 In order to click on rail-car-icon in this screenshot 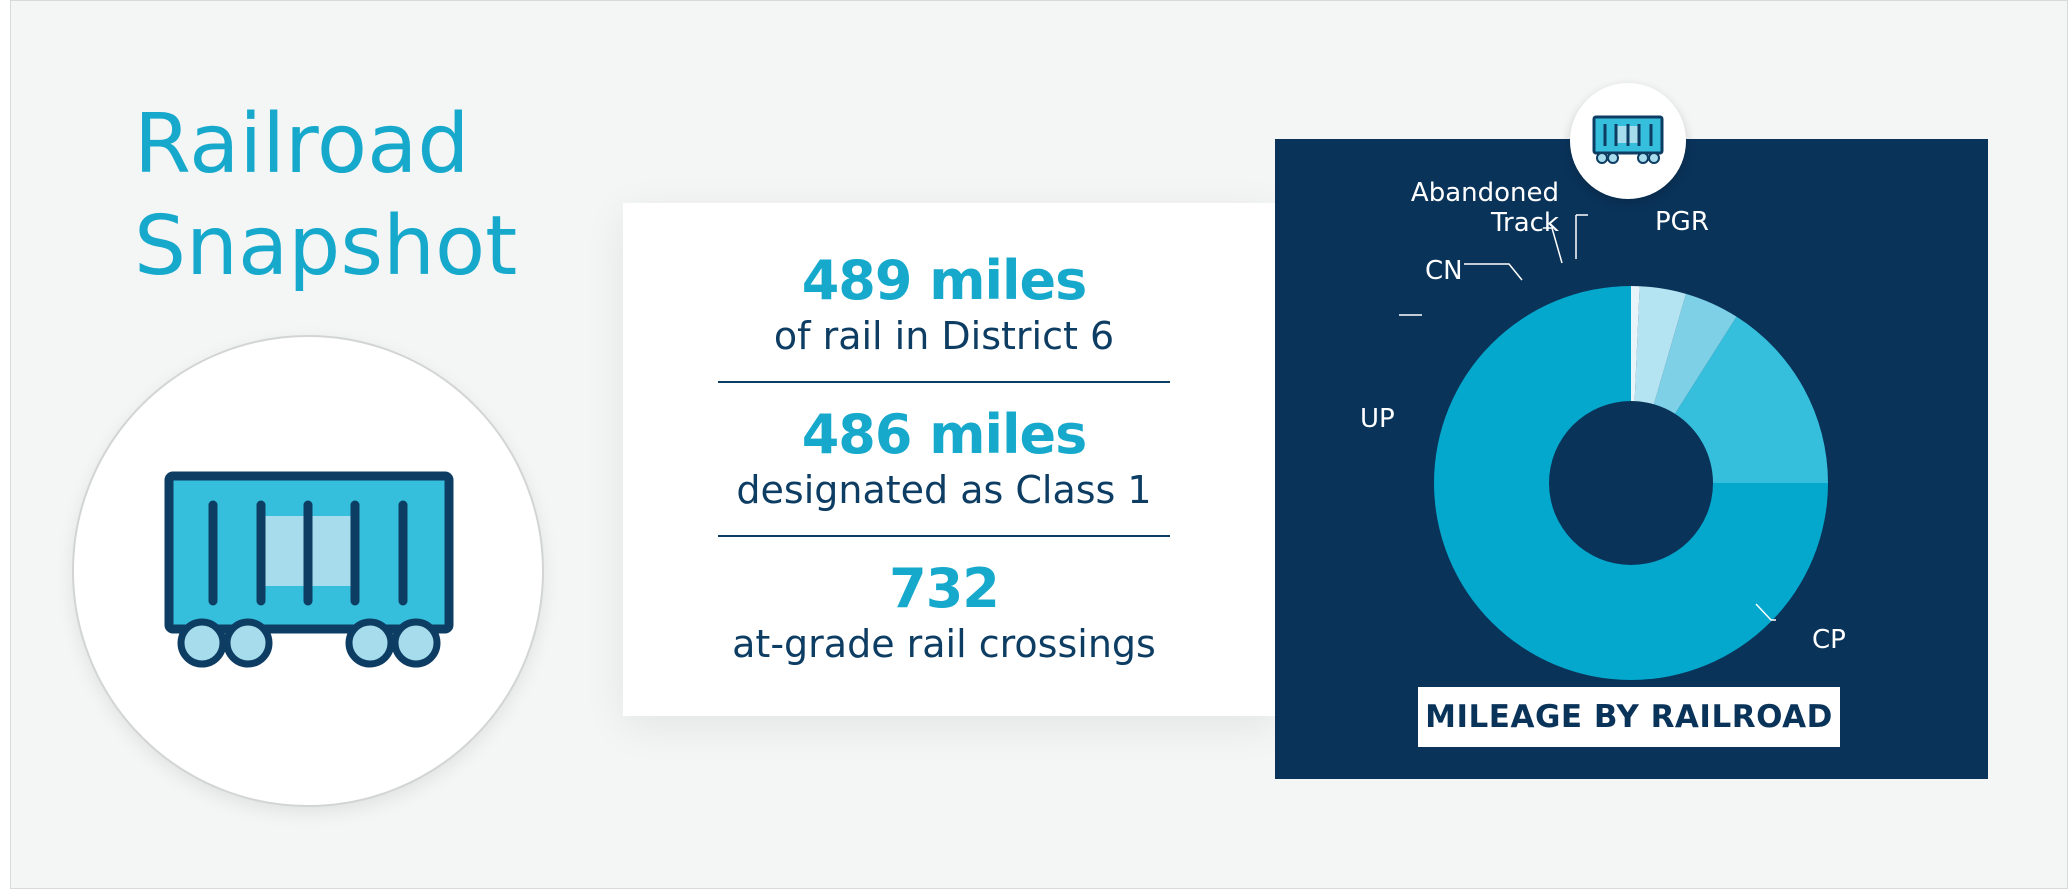, I will do `click(309, 569)`.